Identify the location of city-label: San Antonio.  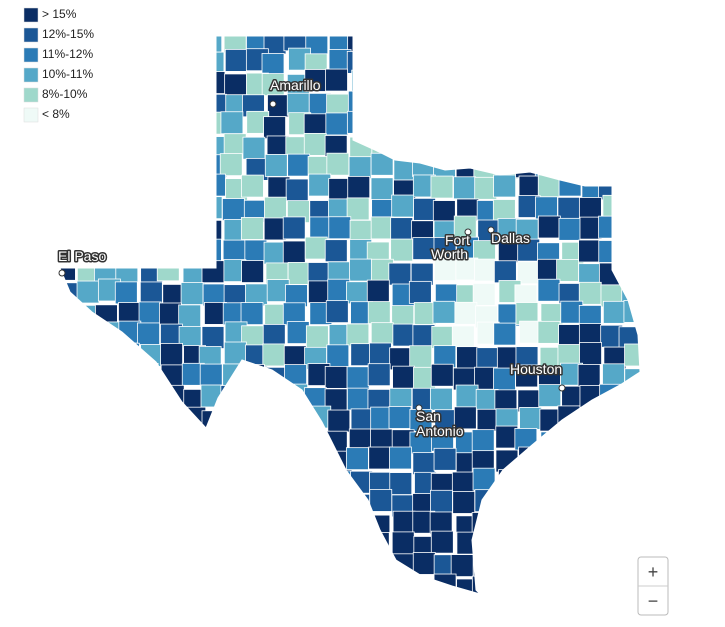
(440, 423).